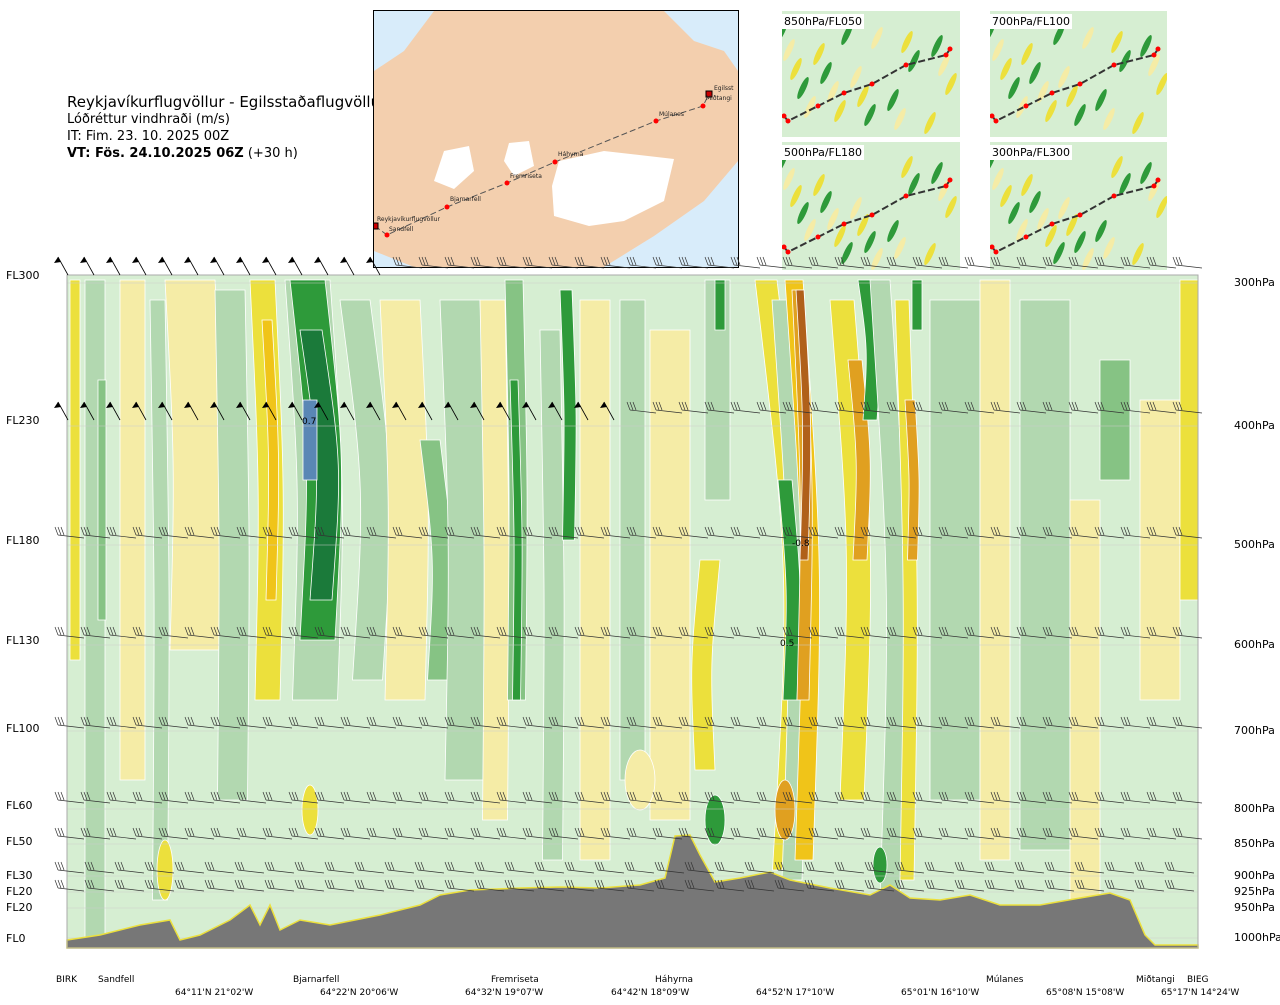 The image size is (1280, 1005). What do you see at coordinates (291, 260) in the screenshot?
I see `barb-flag` at bounding box center [291, 260].